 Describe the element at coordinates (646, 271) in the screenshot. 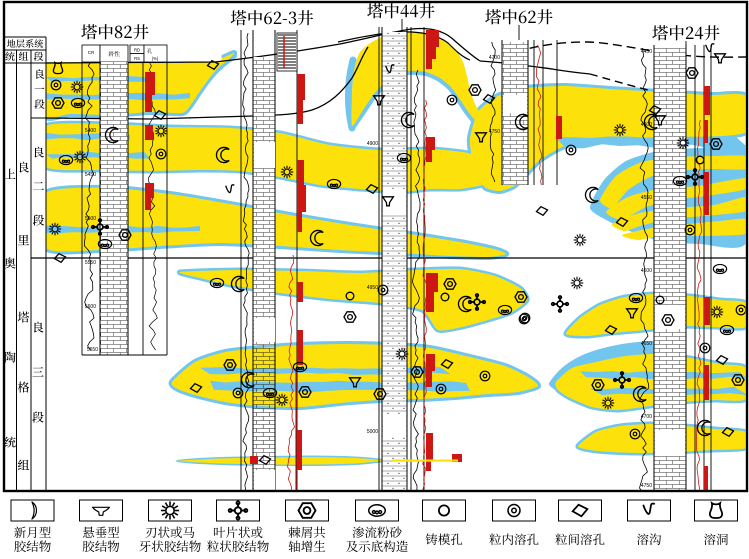

I see `svg-text: 4600` at that location.